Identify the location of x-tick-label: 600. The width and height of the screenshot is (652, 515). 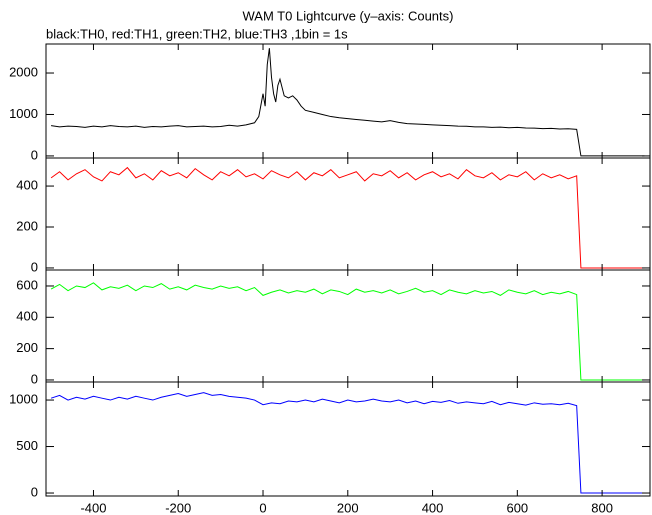
(517, 507).